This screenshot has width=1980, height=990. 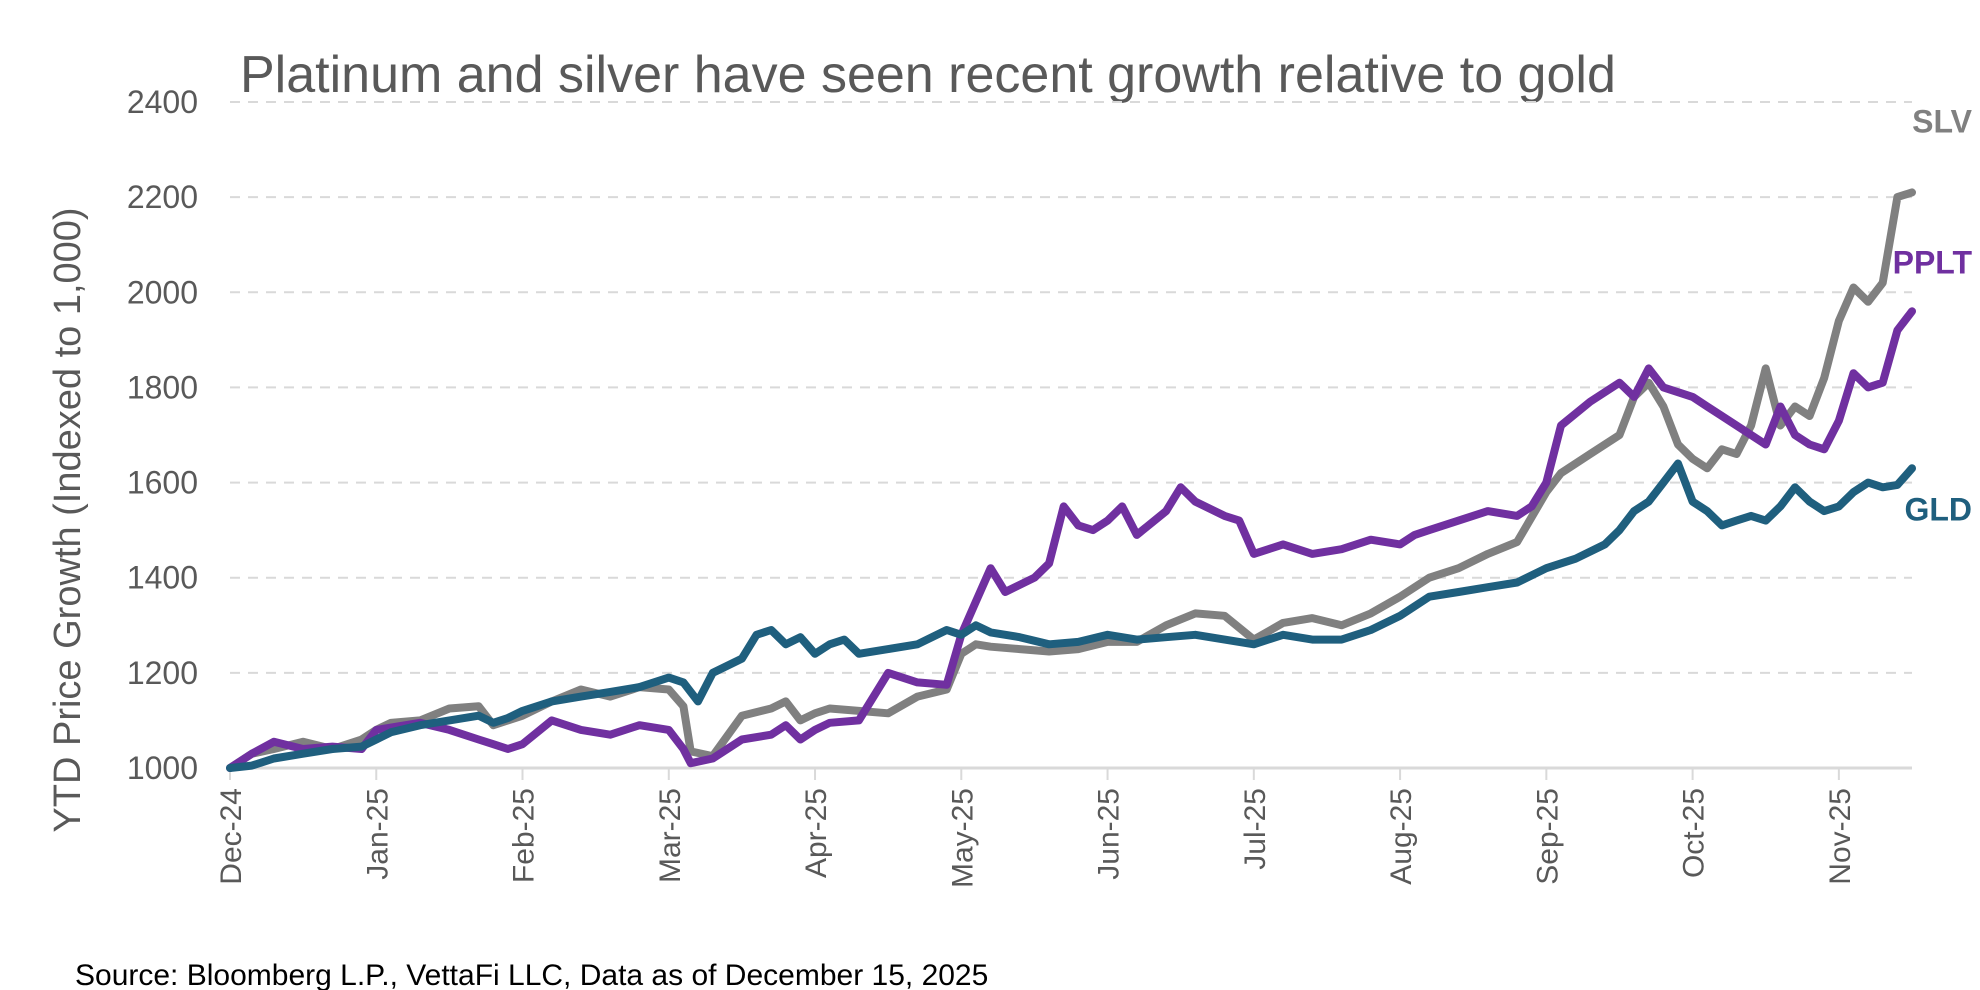 What do you see at coordinates (1255, 829) in the screenshot?
I see `x-tick-label: Jul-25` at bounding box center [1255, 829].